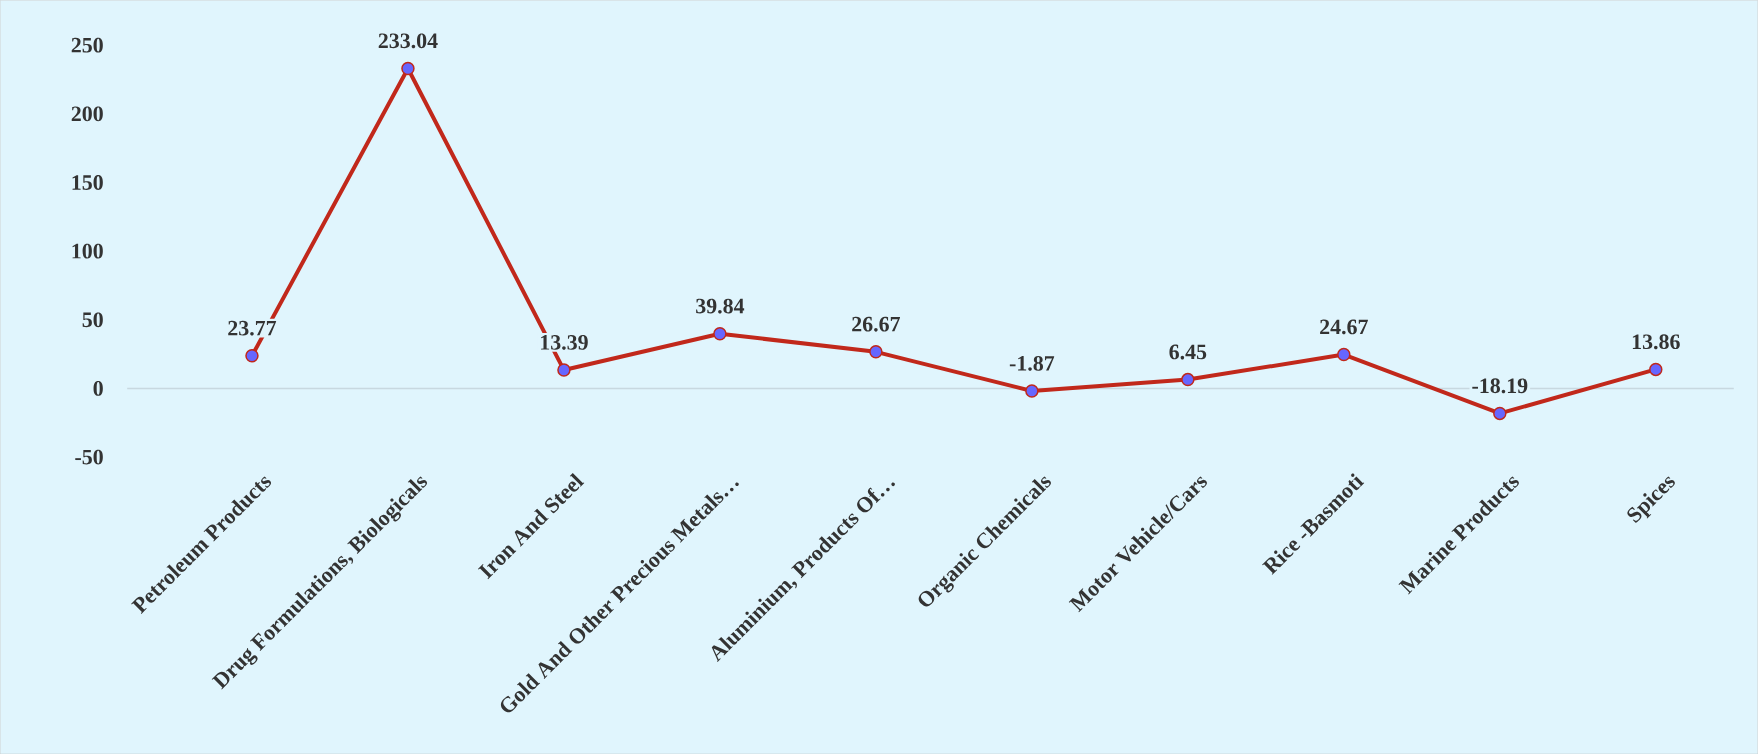  Describe the element at coordinates (98, 388) in the screenshot. I see `y-tick-label: 0` at that location.